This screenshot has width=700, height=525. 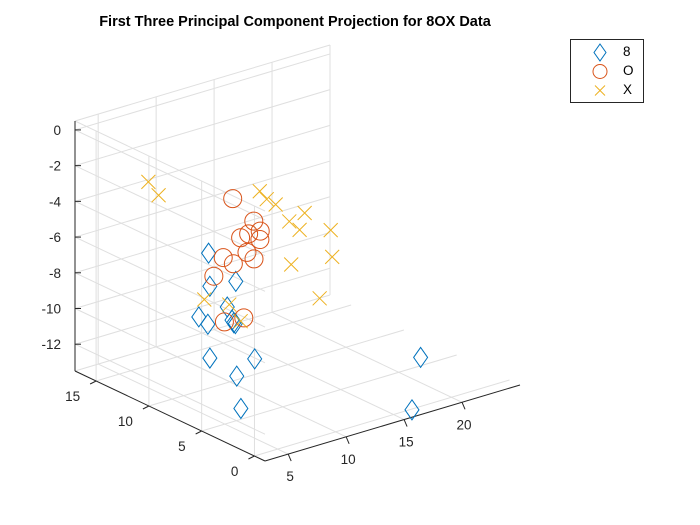 I want to click on z-tick-label: -6, so click(x=55, y=237).